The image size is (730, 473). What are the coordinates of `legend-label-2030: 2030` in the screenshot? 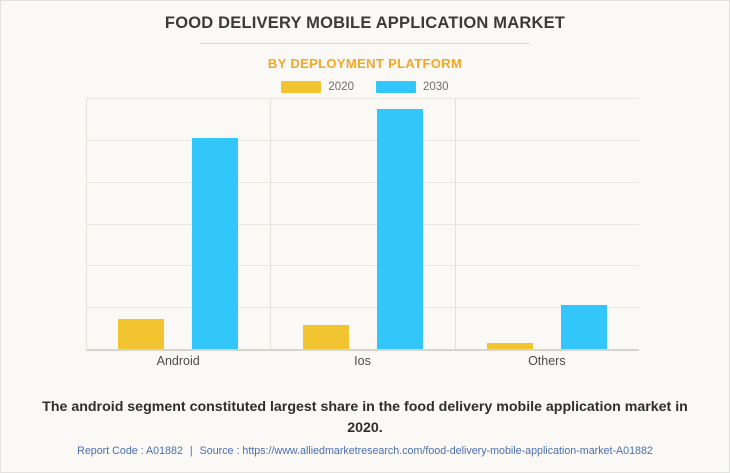 It's located at (436, 86).